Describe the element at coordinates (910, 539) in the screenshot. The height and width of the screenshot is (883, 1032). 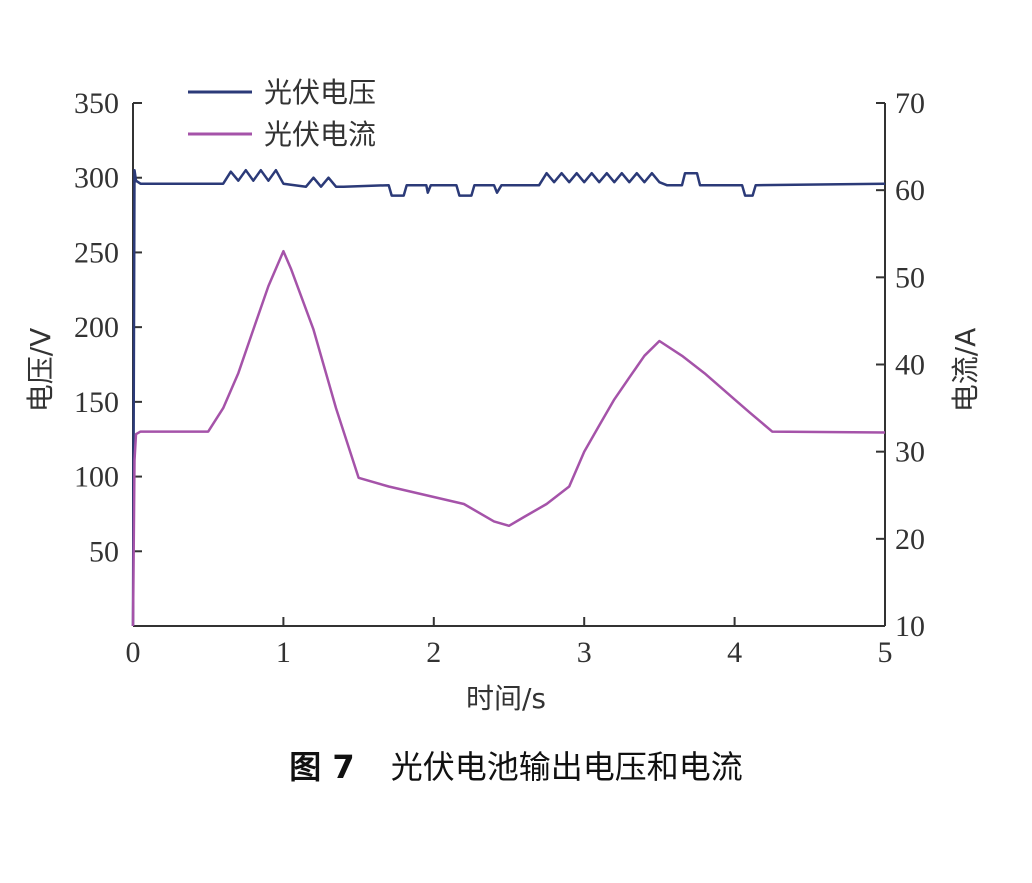
I see `y-right-tick-label: 20` at that location.